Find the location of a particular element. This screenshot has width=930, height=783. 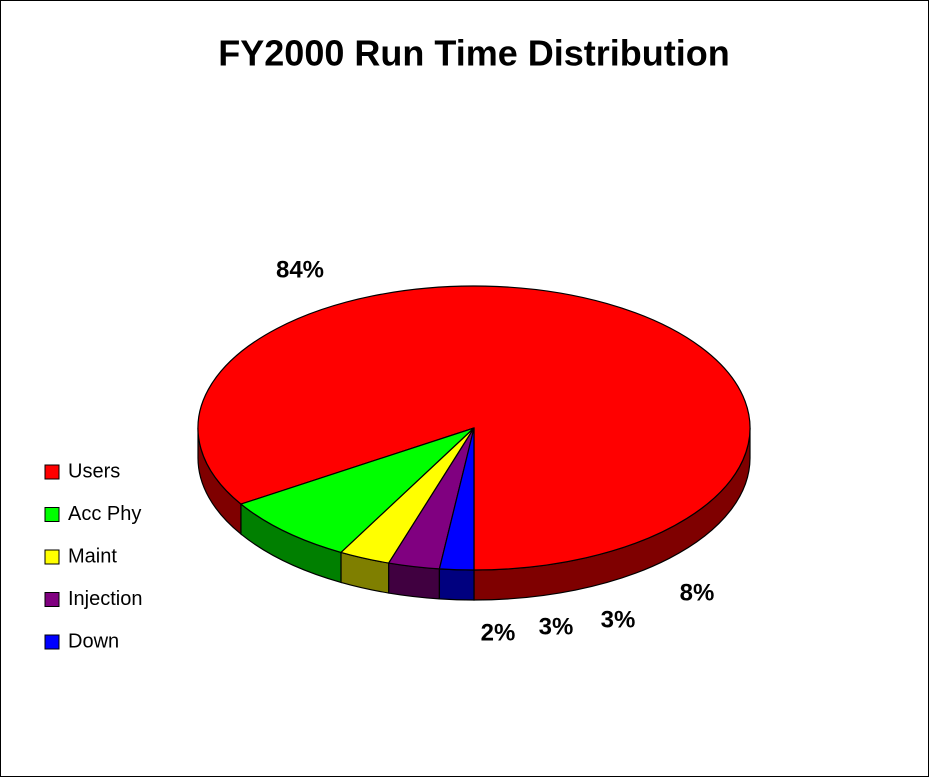

legend-label: Maint is located at coordinates (92, 556).